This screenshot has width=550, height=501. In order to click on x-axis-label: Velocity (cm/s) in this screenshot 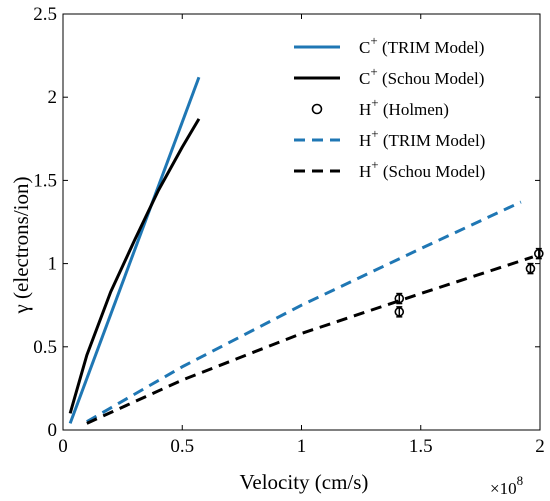, I will do `click(304, 482)`.